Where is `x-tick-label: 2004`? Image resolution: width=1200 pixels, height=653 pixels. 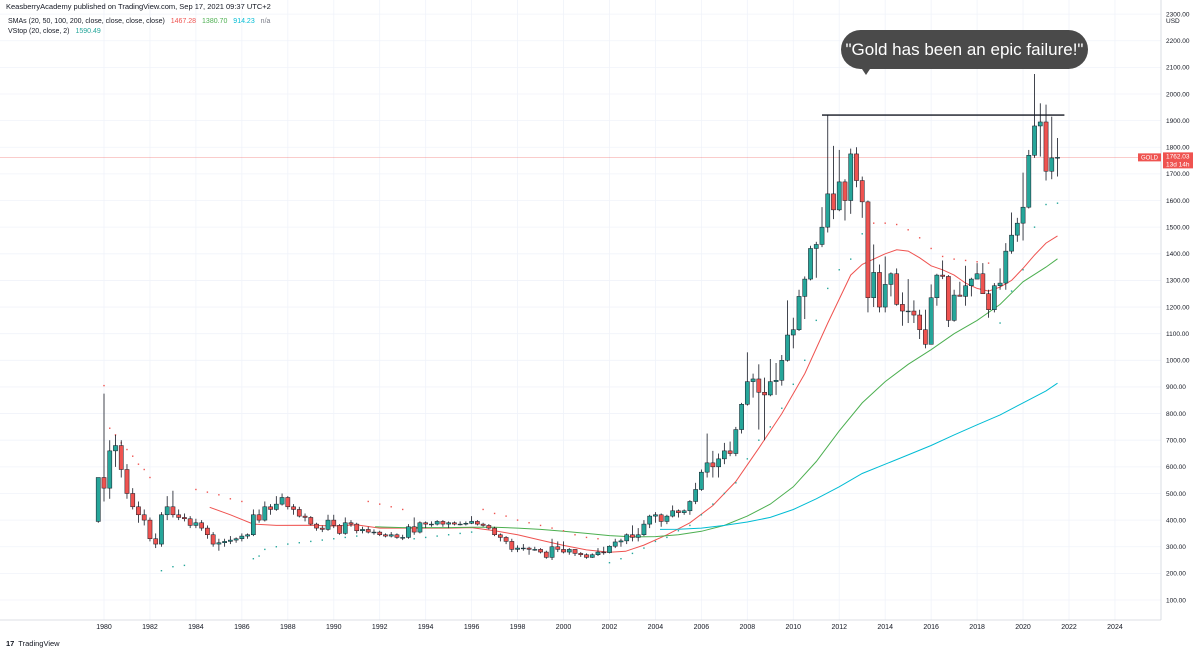
x-tick-label: 2004 is located at coordinates (656, 627).